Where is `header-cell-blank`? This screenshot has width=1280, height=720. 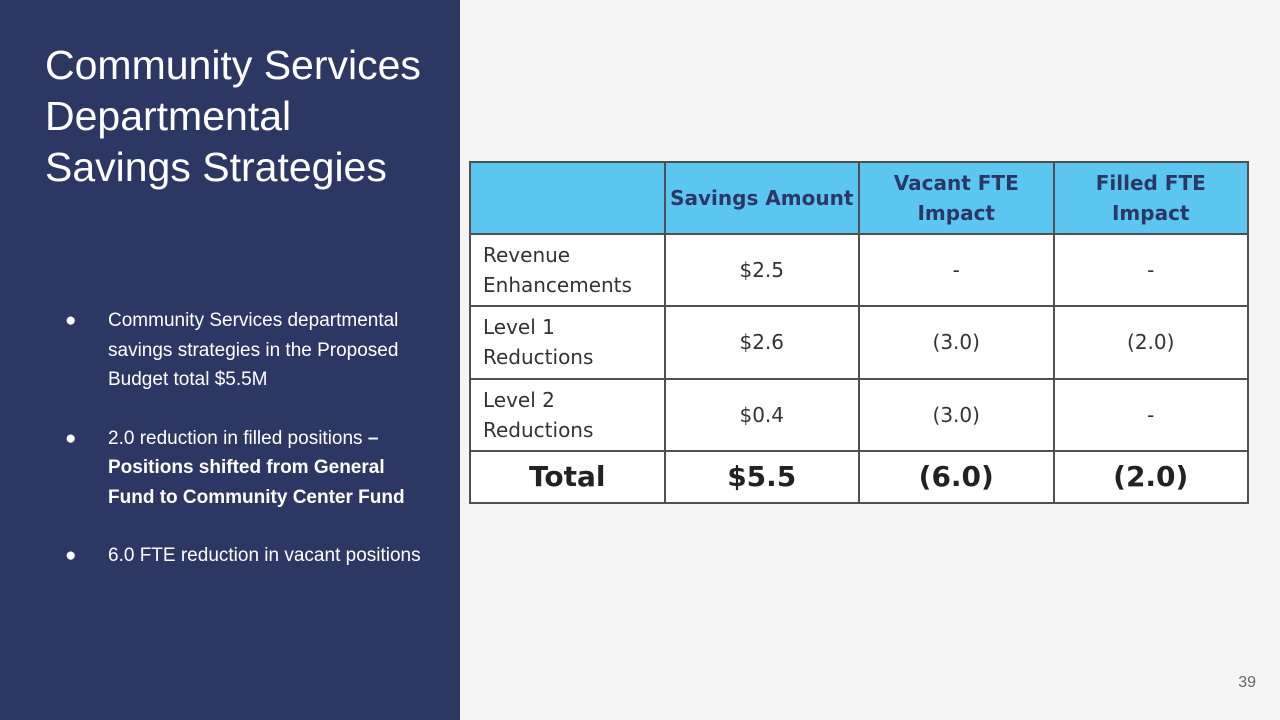 header-cell-blank is located at coordinates (567, 198).